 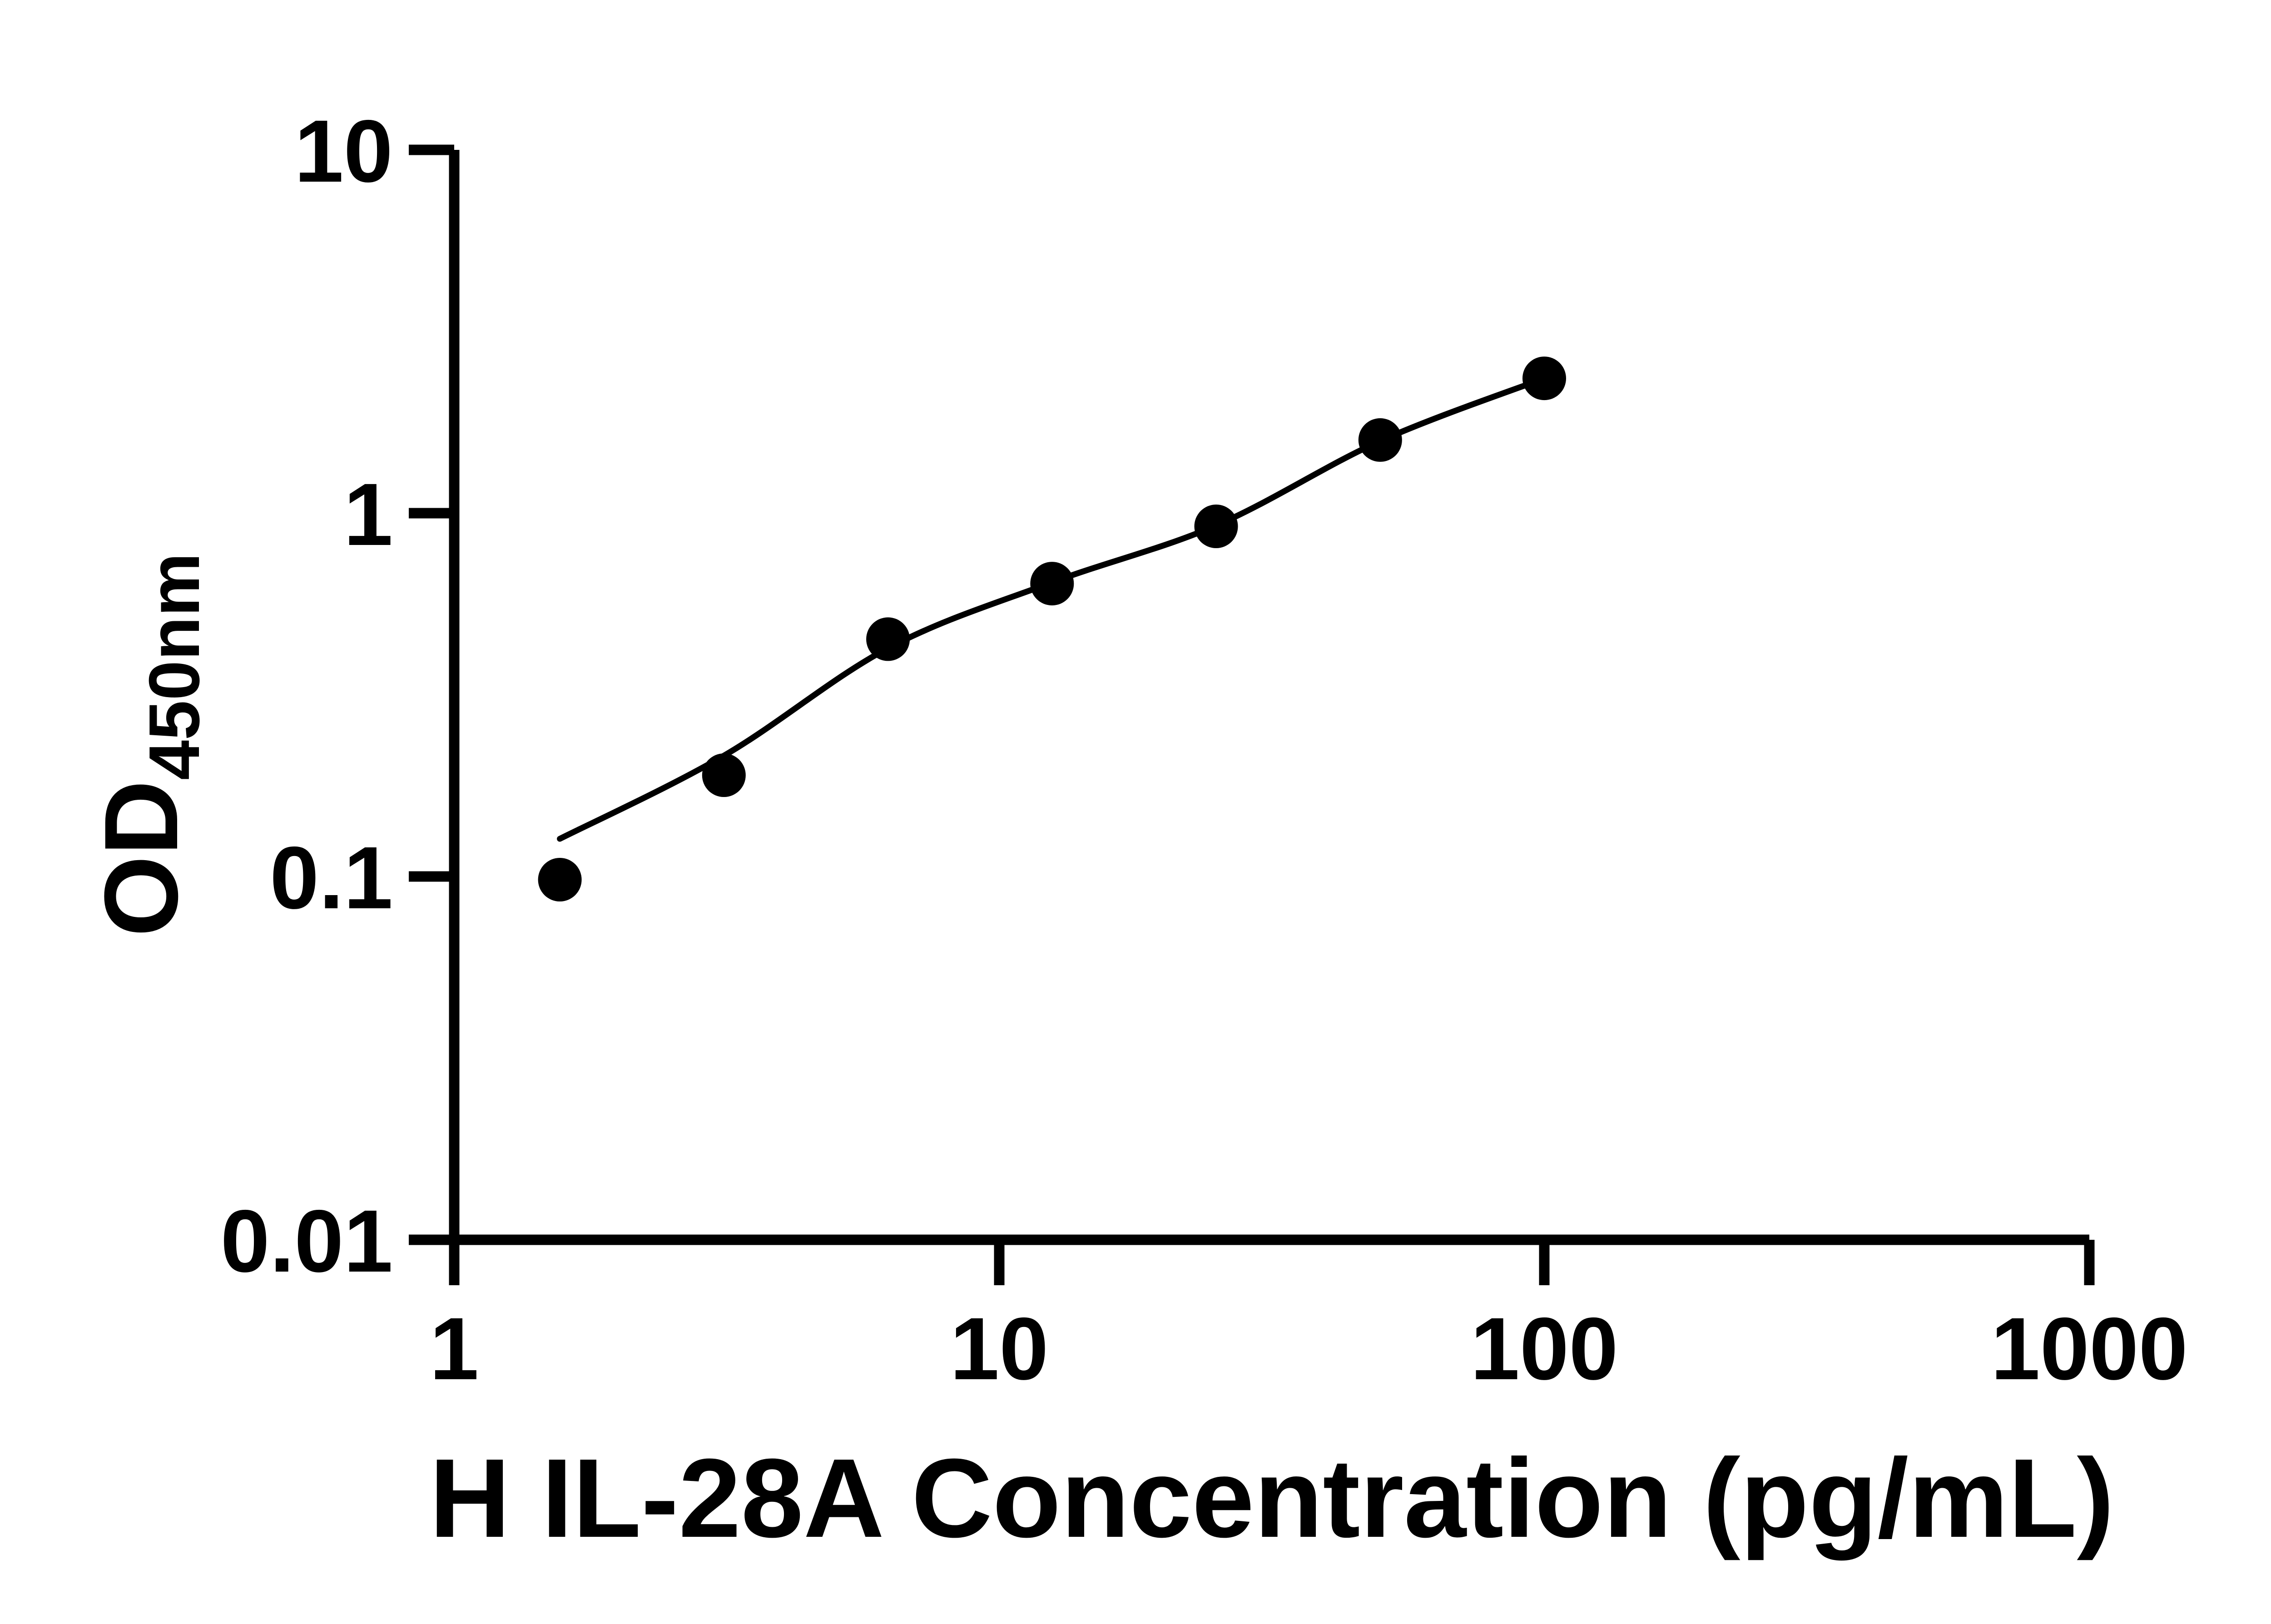 I want to click on y-axis-title: OD450nm, so click(x=148, y=745).